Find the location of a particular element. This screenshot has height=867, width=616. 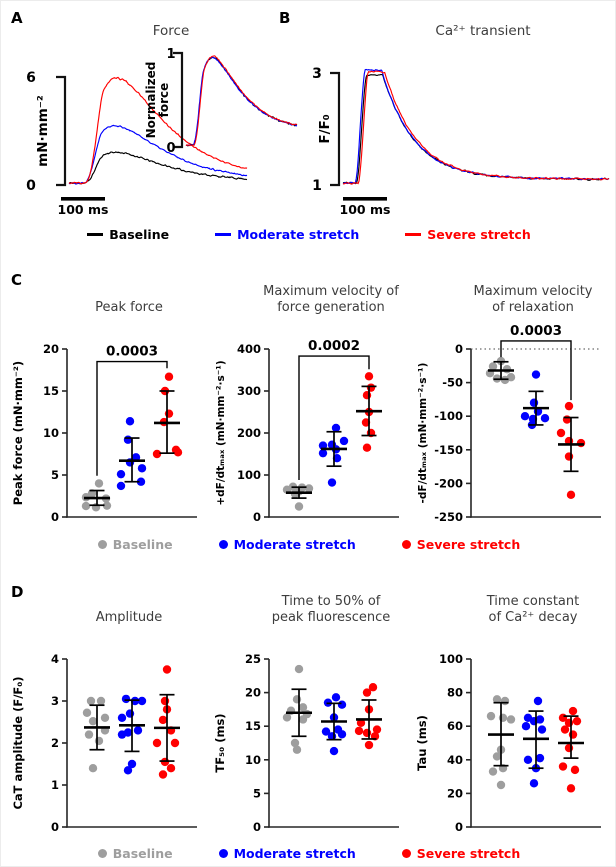

panel-d-label: D is located at coordinates (17, 592).